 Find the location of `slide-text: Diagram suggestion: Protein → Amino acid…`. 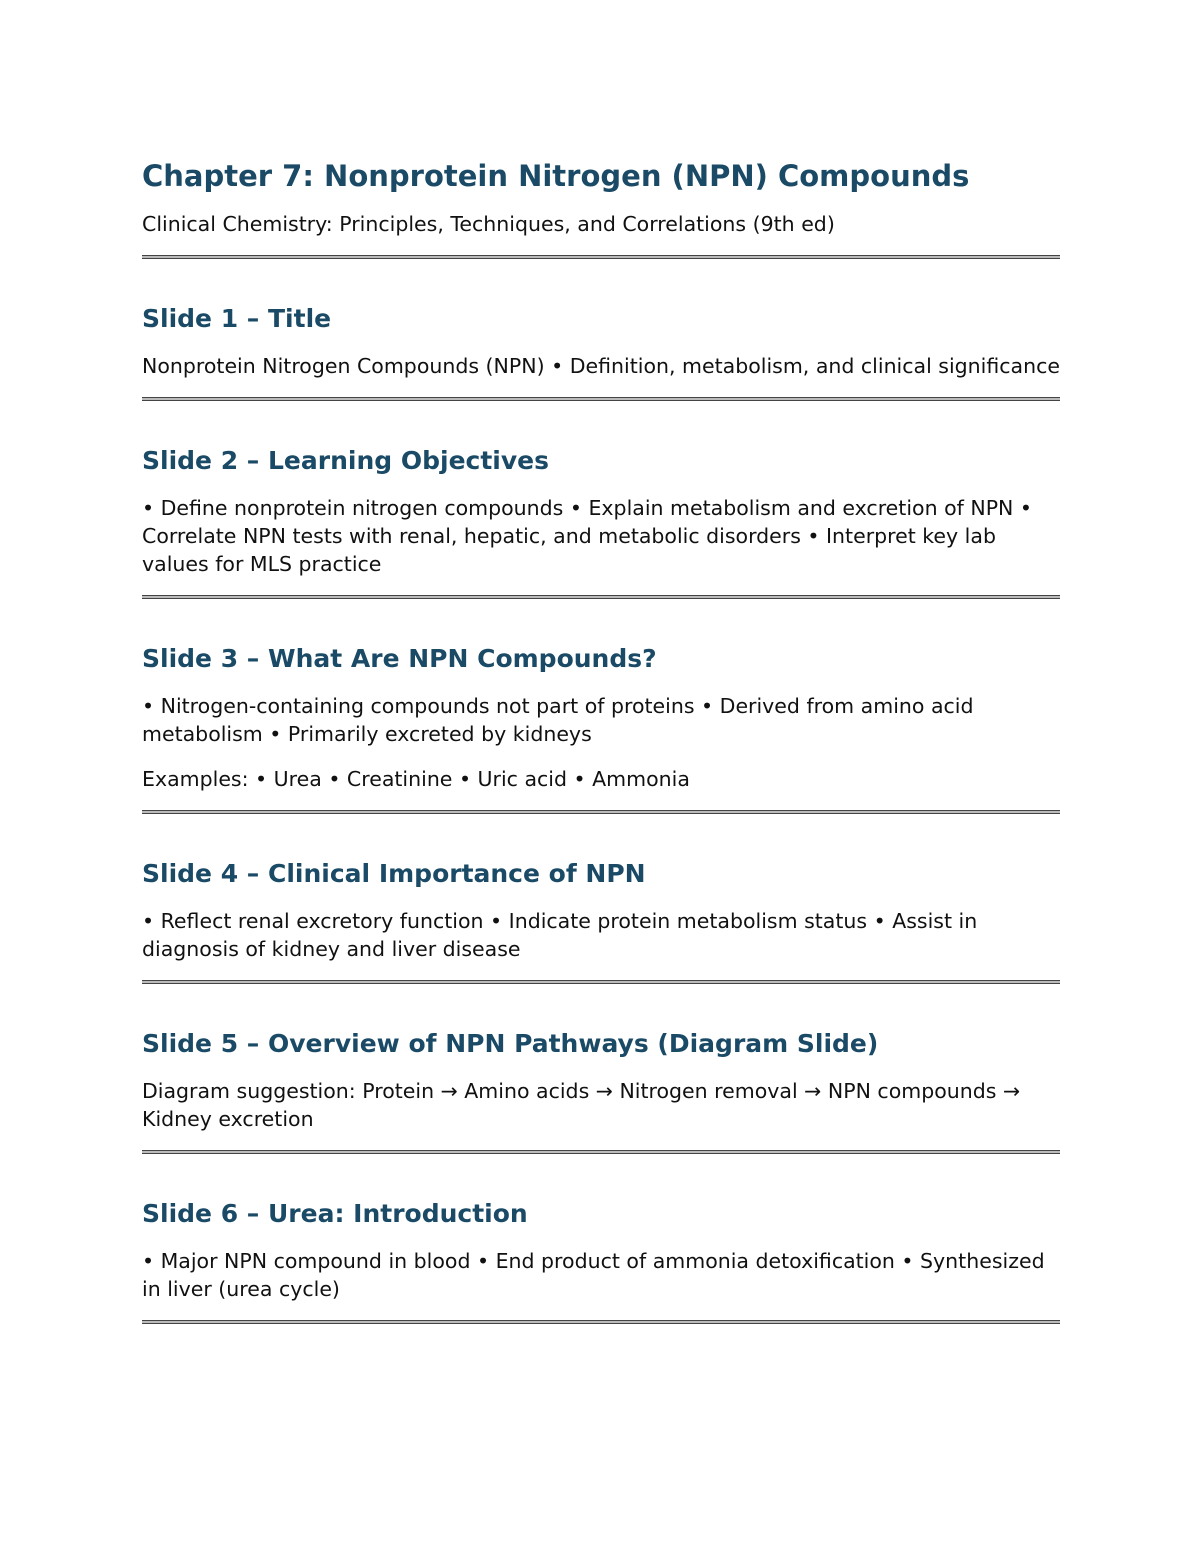

slide-text: Diagram suggestion: Protein → Amino acid… is located at coordinates (581, 1105).